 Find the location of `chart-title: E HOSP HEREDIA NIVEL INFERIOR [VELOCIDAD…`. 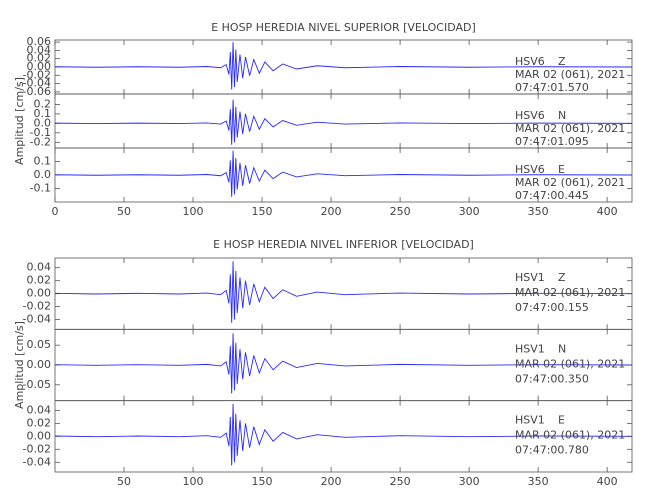

chart-title: E HOSP HEREDIA NIVEL INFERIOR [VELOCIDAD… is located at coordinates (343, 244).